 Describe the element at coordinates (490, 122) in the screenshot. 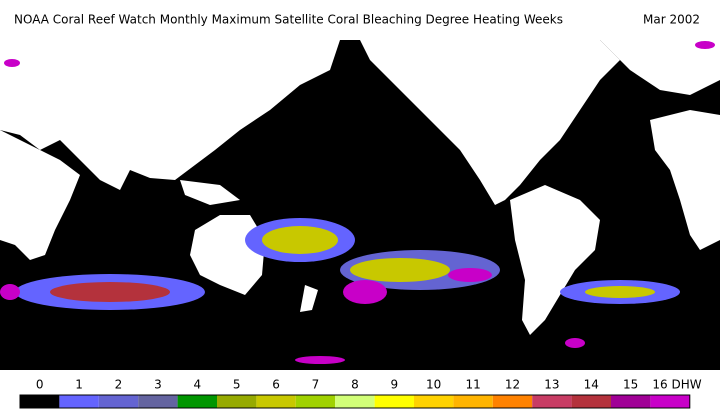

I see `north-america` at that location.